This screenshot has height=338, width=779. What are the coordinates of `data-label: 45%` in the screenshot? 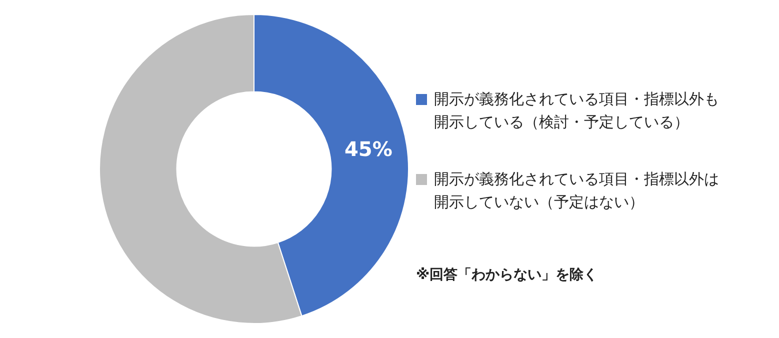 It's located at (368, 149).